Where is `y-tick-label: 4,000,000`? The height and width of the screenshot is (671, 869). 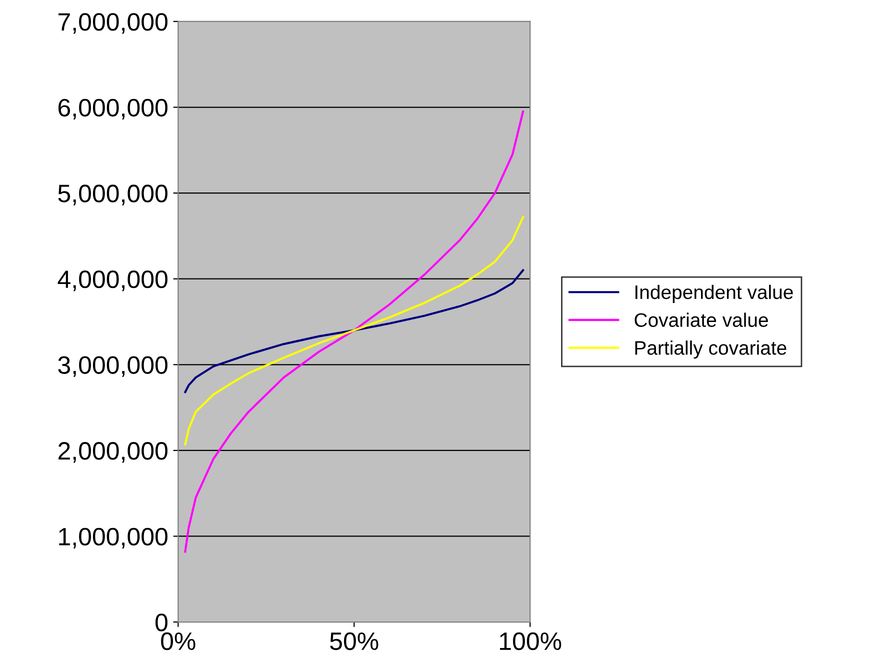
y-tick-label: 4,000,000 is located at coordinates (113, 281).